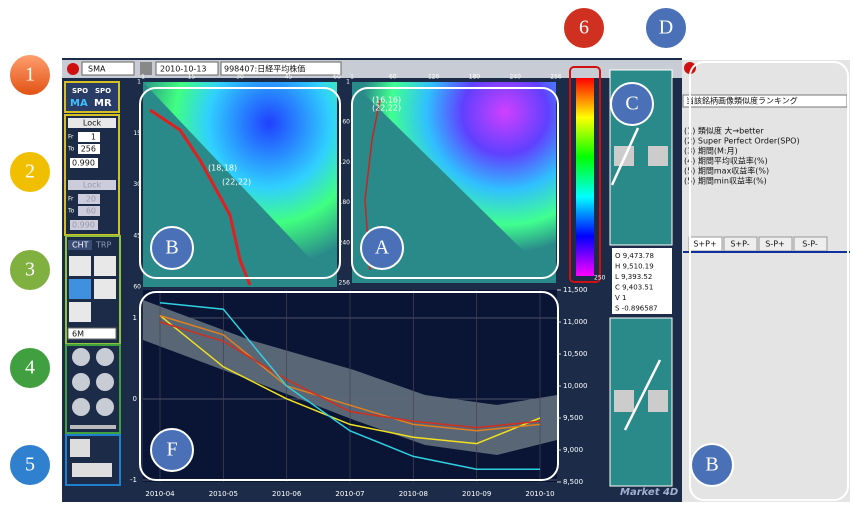 The height and width of the screenshot is (505, 853). I want to click on slider, so click(93, 427).